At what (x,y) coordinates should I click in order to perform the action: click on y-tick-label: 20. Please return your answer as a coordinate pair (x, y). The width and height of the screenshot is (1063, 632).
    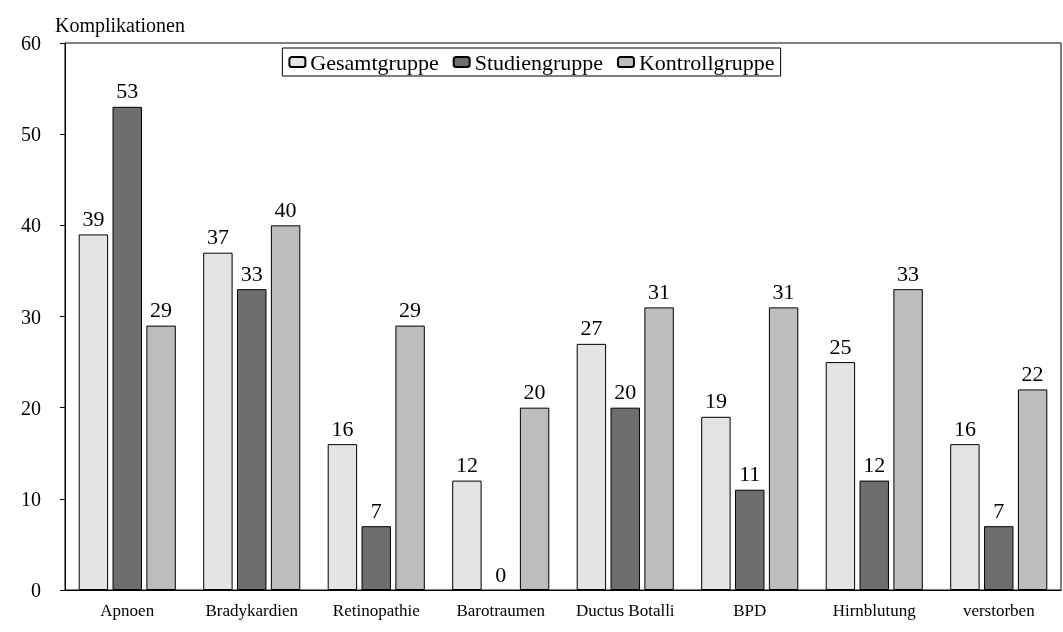
    Looking at the image, I should click on (31, 407).